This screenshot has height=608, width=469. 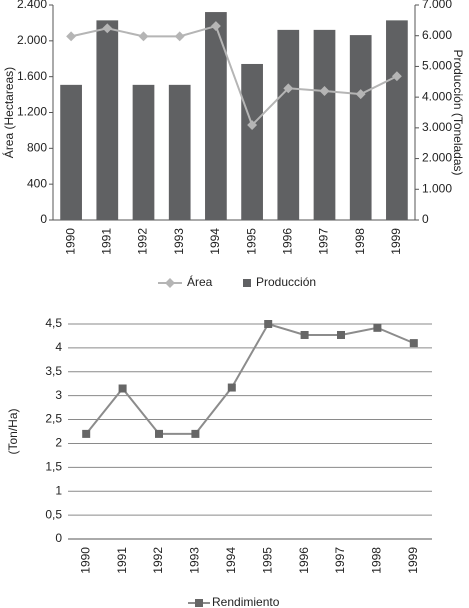 I want to click on y2-tick-label: 5.000, so click(x=437, y=66).